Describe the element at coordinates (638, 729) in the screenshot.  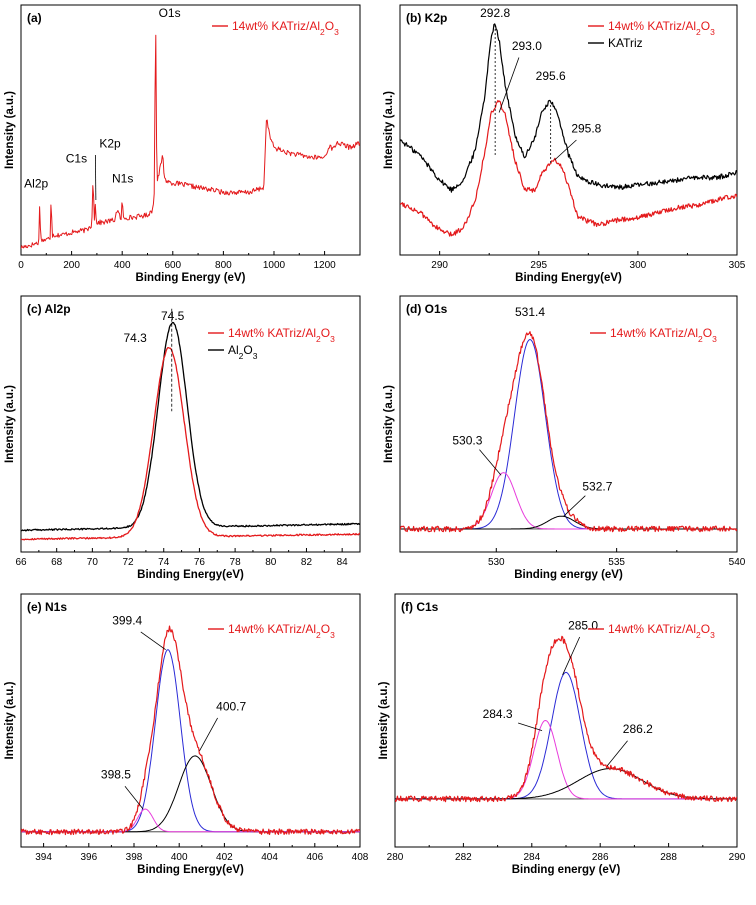
I see `peak-annotation: 286.2` at that location.